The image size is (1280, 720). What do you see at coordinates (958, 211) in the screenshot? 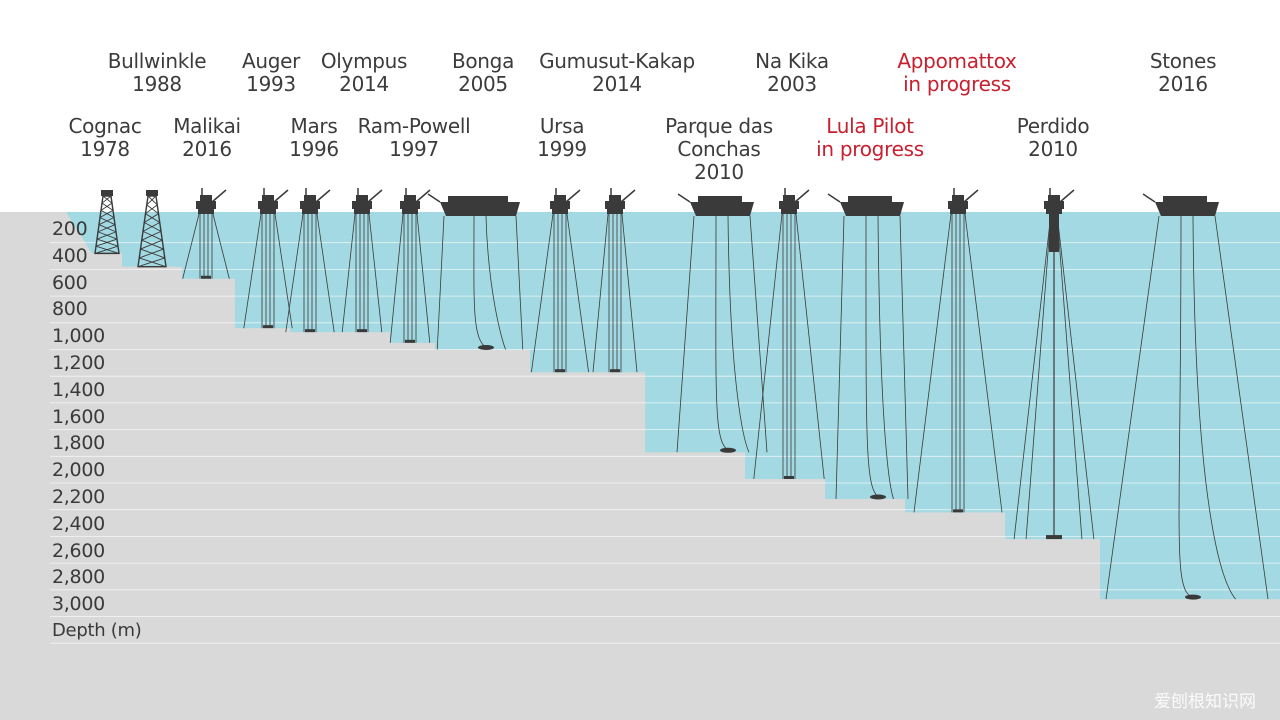
I see `semi-hull` at bounding box center [958, 211].